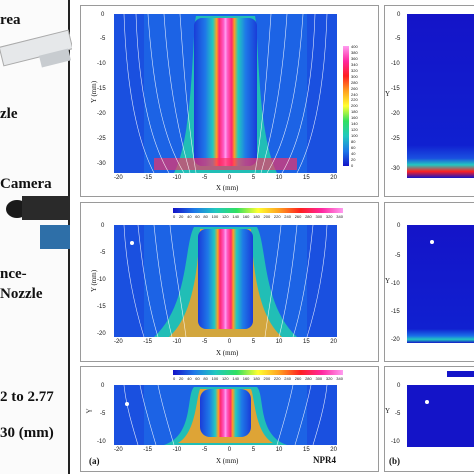  Describe the element at coordinates (258, 210) in the screenshot. I see `colorbar-horizontal` at that location.